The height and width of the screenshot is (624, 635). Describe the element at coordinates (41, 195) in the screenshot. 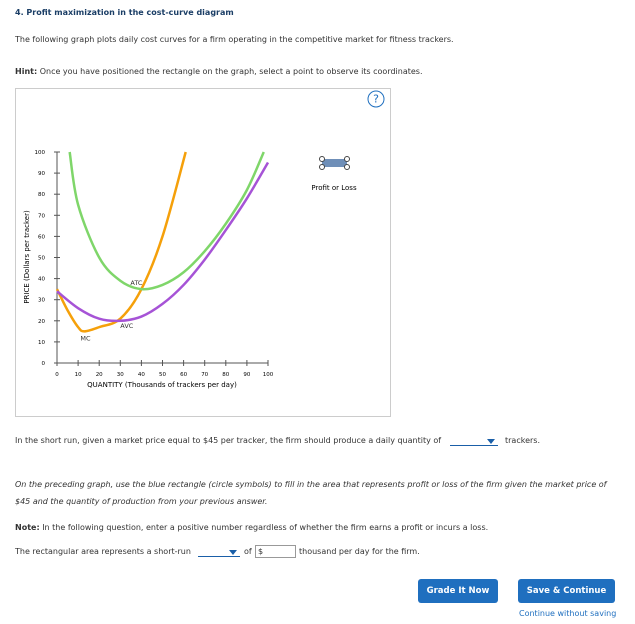

I see `y-tick-label: 80` at that location.